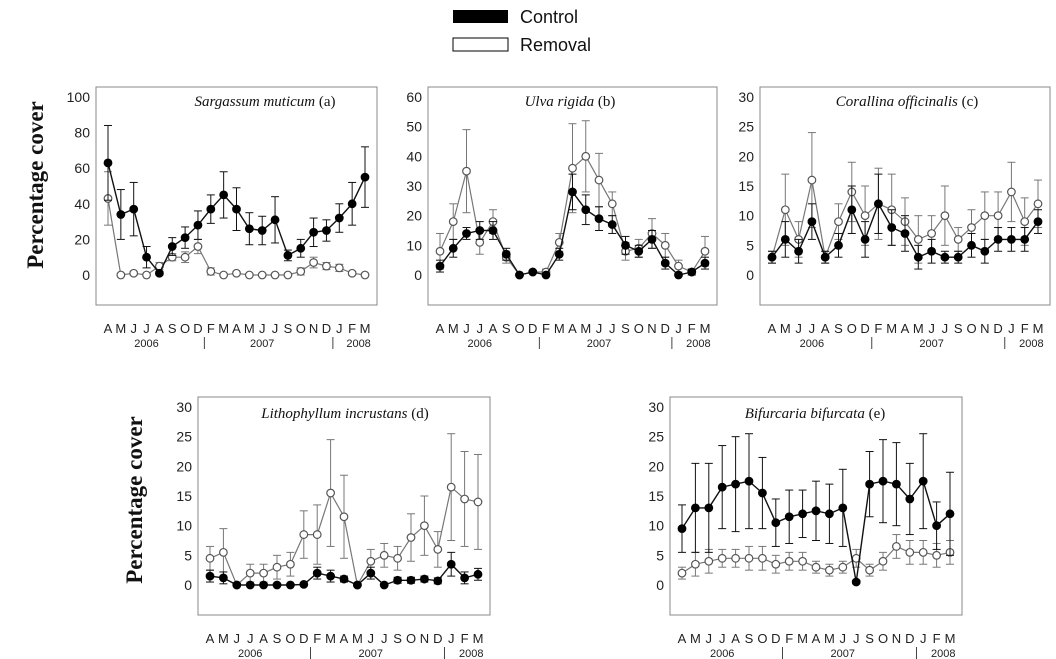 The height and width of the screenshot is (659, 1056). I want to click on x-tick-label: N, so click(984, 328).